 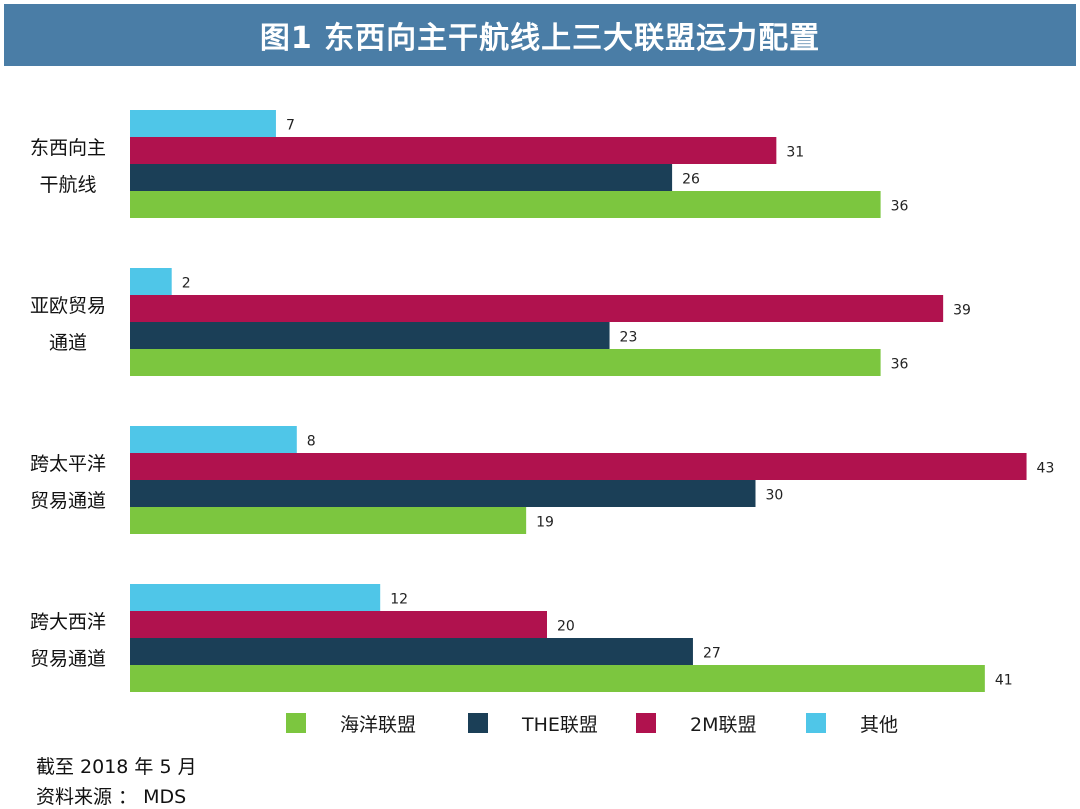 What do you see at coordinates (68, 640) in the screenshot?
I see `category-label-transatlantic: 跨大西洋贸易通道` at bounding box center [68, 640].